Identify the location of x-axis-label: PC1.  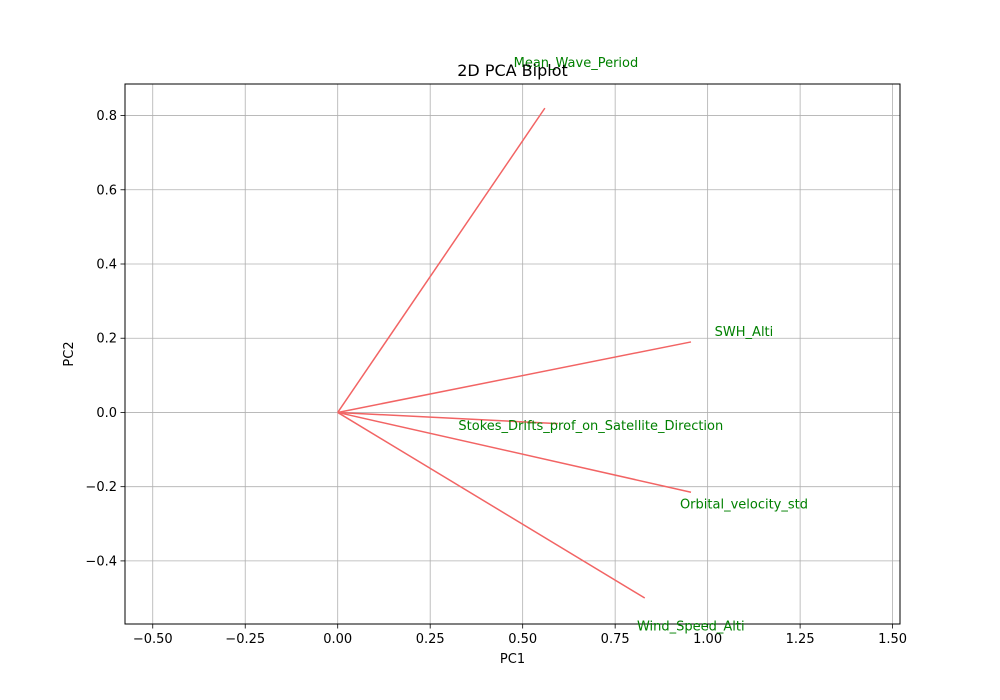
(512, 659).